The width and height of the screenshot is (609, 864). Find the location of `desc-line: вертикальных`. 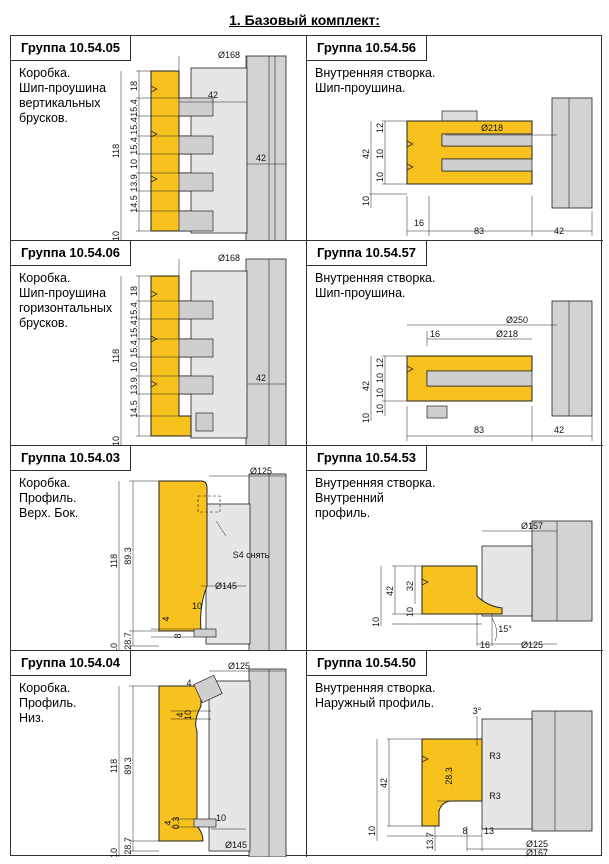

desc-line: вертикальных is located at coordinates (60, 103).